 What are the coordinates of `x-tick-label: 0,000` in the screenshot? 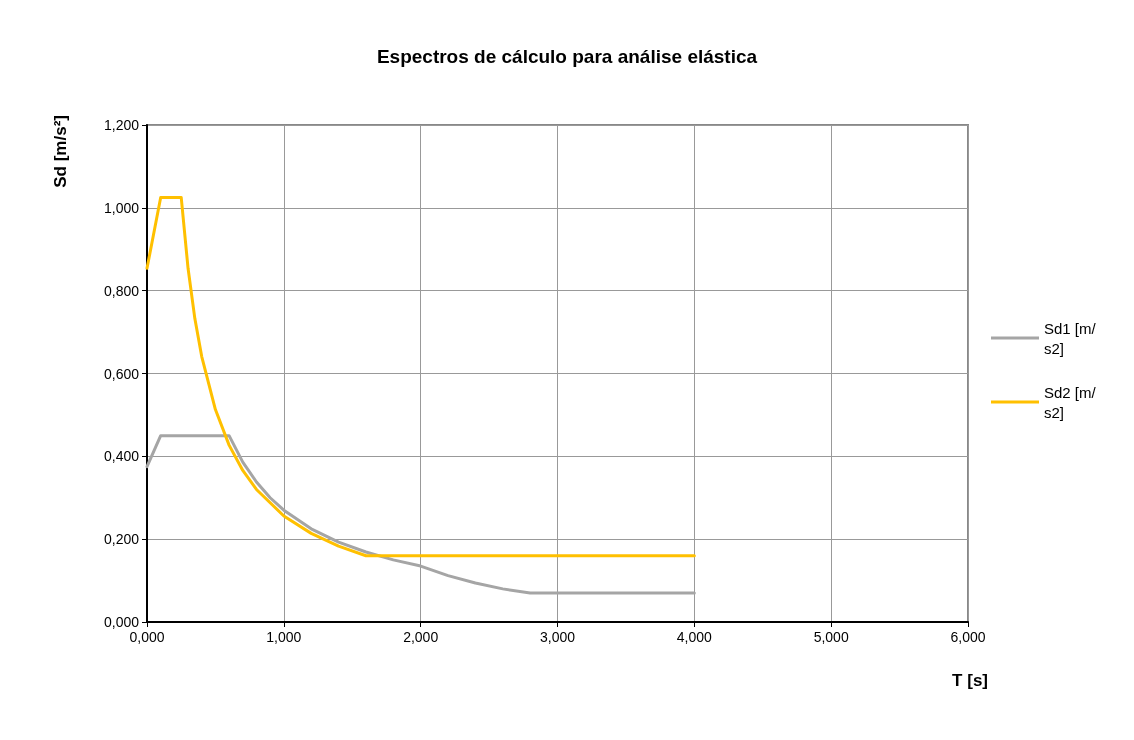 It's located at (147, 637).